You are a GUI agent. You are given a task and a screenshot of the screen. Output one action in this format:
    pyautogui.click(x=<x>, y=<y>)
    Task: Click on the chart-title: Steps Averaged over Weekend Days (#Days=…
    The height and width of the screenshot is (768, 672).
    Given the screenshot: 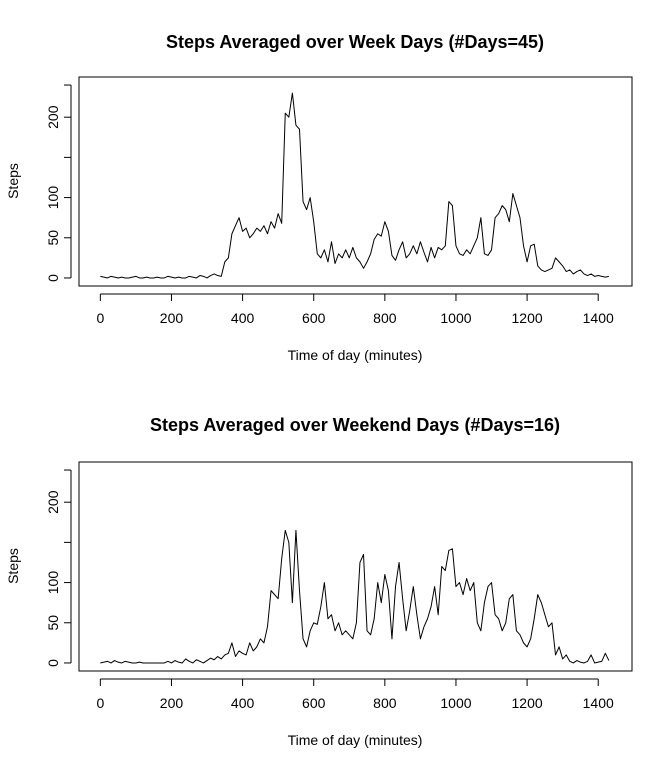 What is the action you would take?
    pyautogui.click(x=355, y=425)
    